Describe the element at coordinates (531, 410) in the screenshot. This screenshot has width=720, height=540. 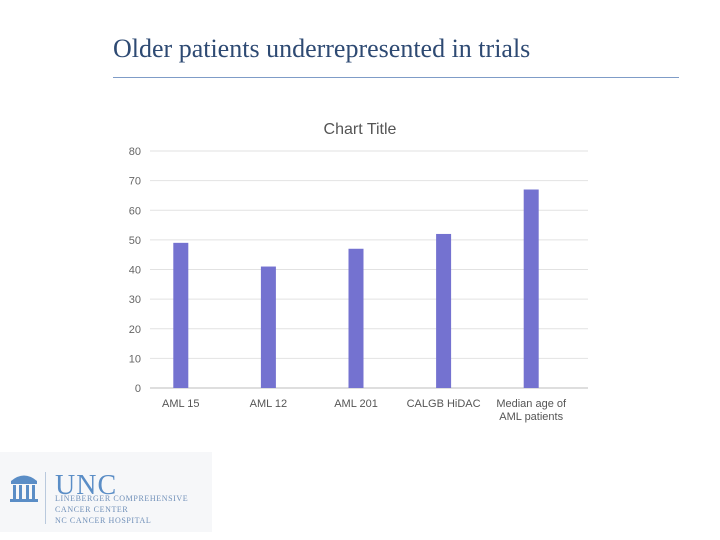
I see `x-tick-label: Median age of AML patients` at that location.